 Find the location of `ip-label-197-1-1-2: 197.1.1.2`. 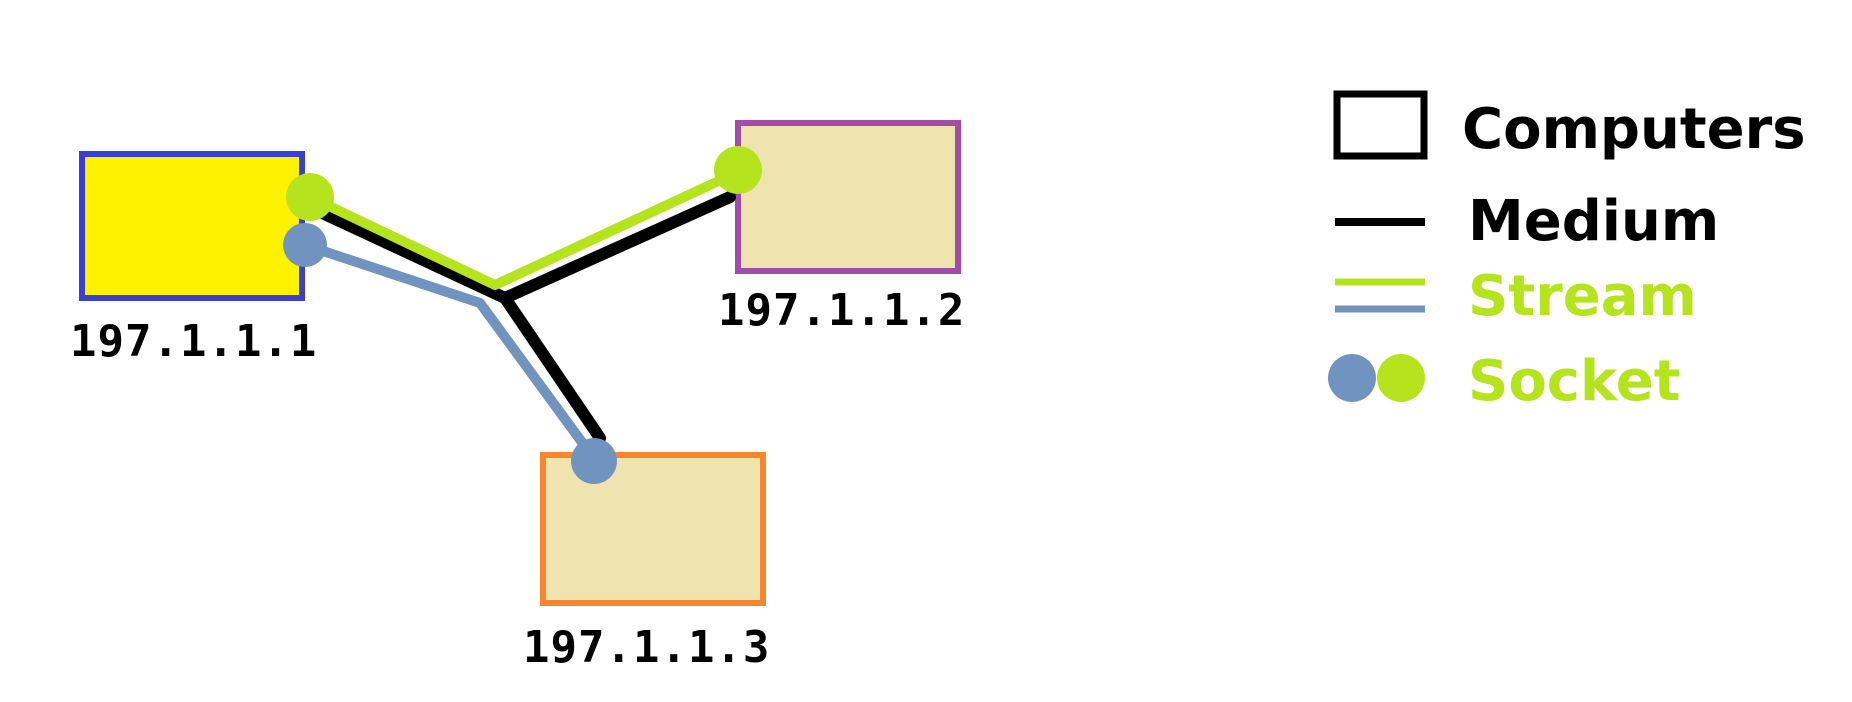

ip-label-197-1-1-2: 197.1.1.2 is located at coordinates (841, 310).